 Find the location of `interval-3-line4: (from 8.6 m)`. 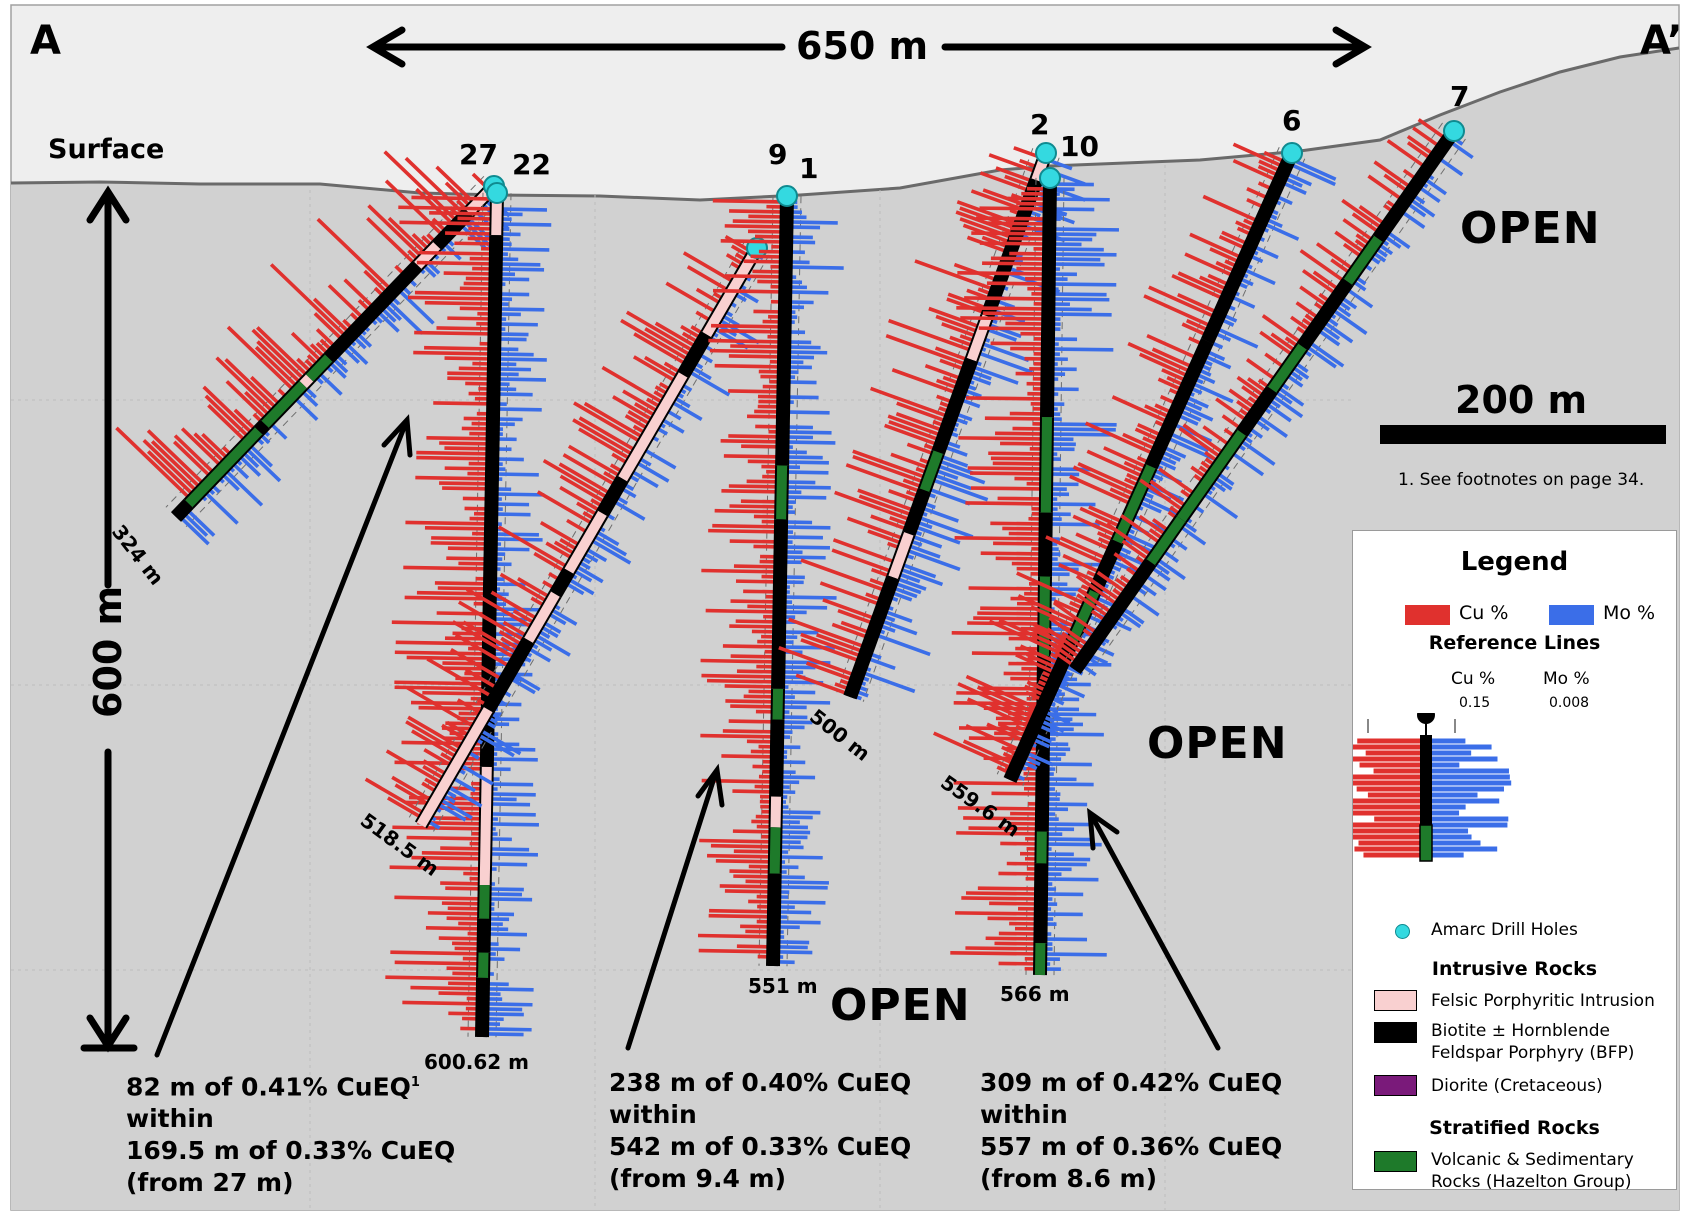

interval-3-line4: (from 8.6 m) is located at coordinates (1069, 1178).